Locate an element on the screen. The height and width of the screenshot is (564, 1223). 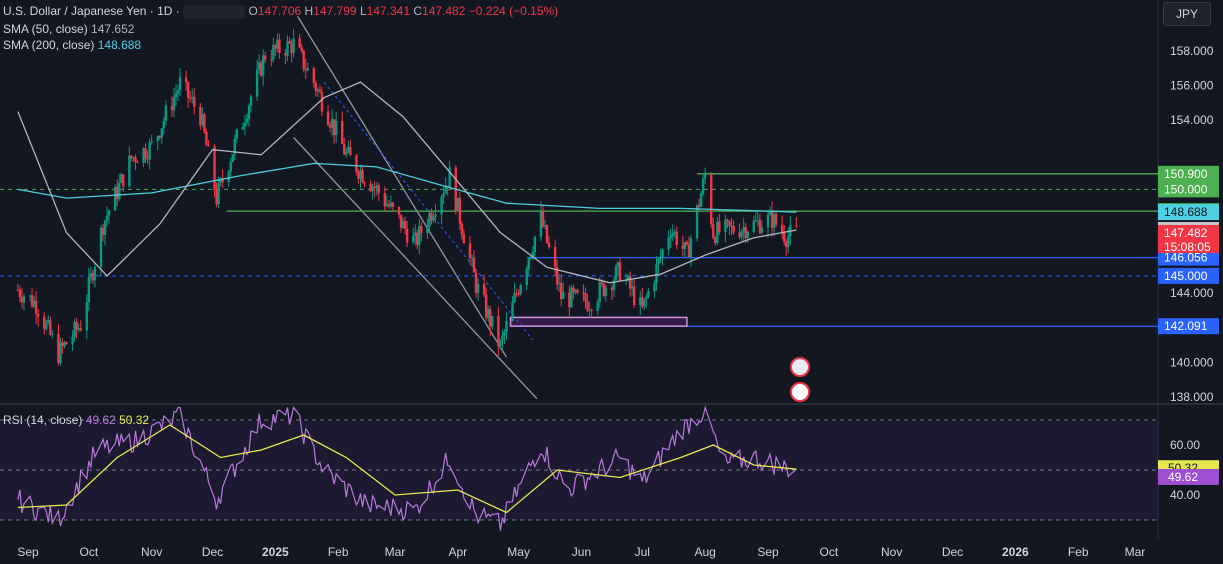
high-value: 147.799 is located at coordinates (335, 11).